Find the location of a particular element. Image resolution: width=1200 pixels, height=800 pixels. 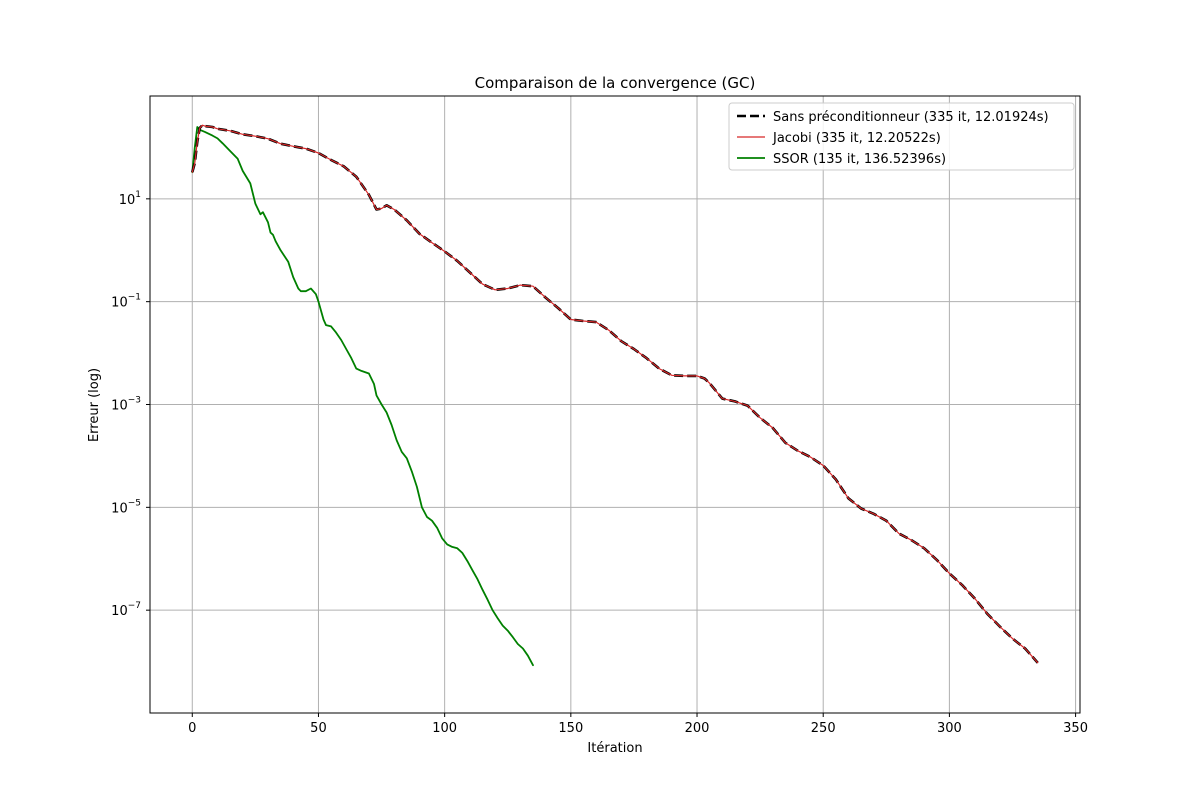

chart-title: Comparaison de la convergence (GC) is located at coordinates (615, 83).